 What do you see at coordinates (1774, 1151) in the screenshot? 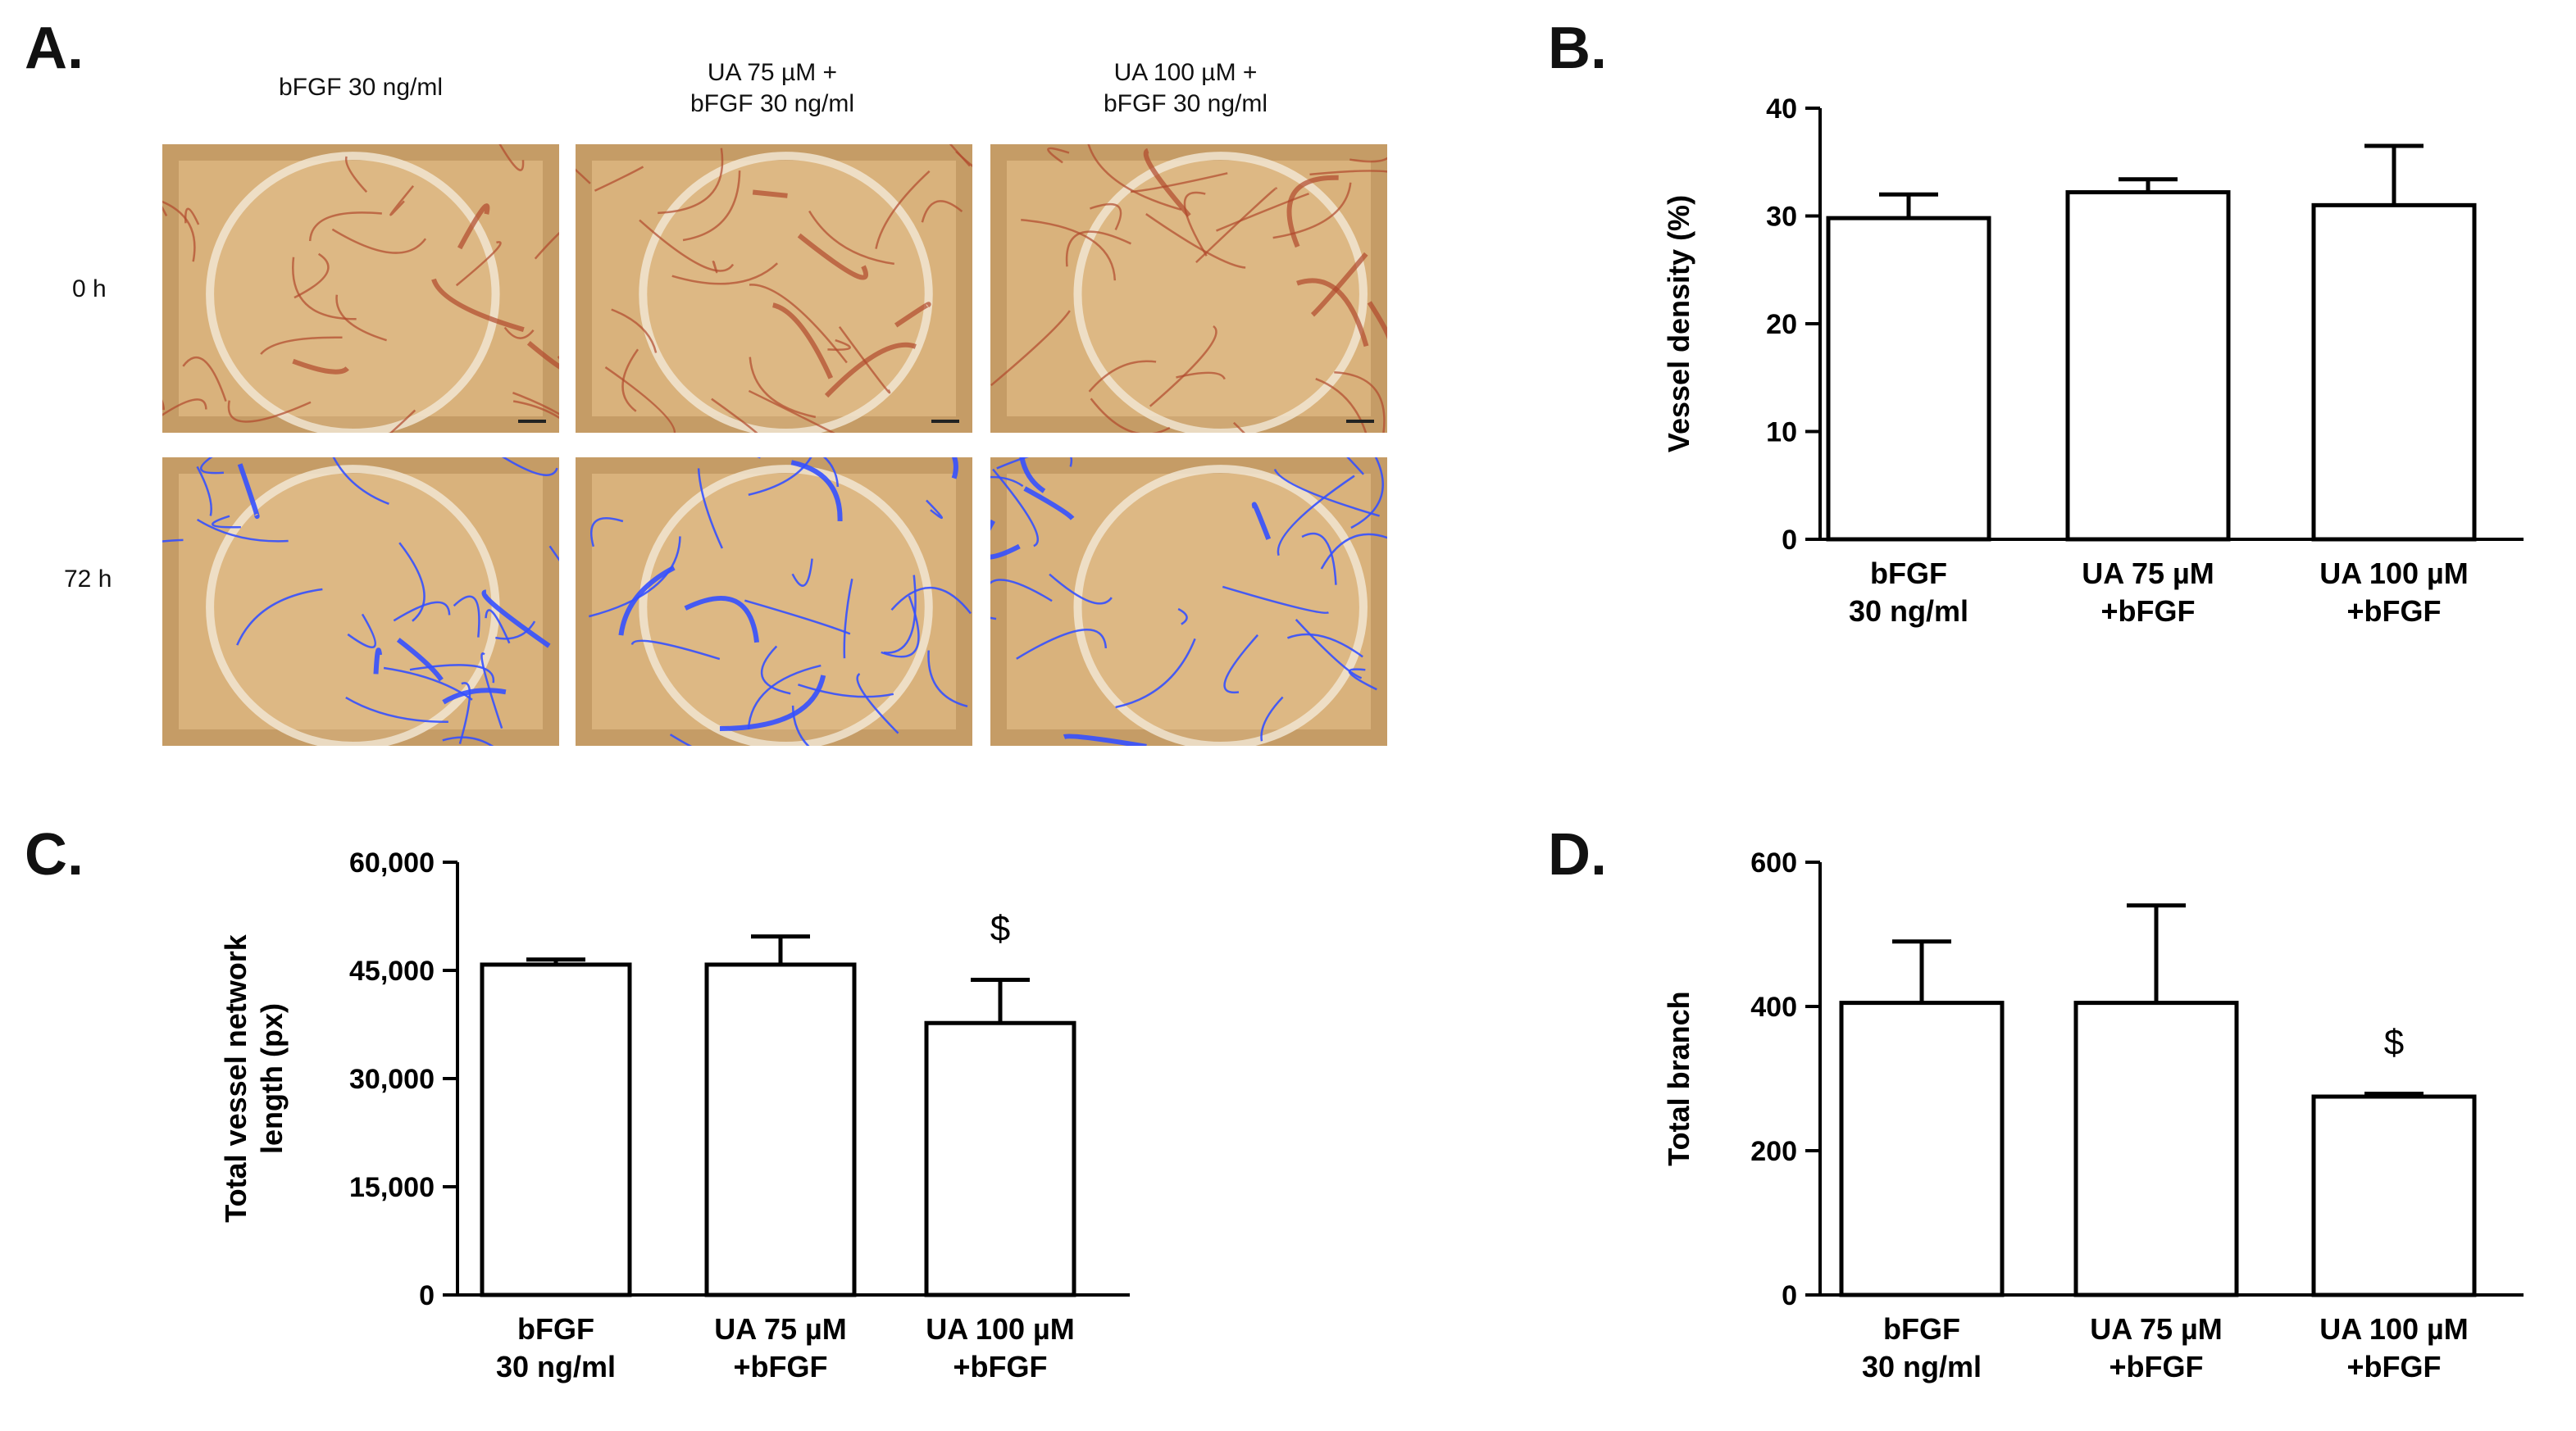
I see `chart-d-y-tick-label: 200` at bounding box center [1774, 1151].